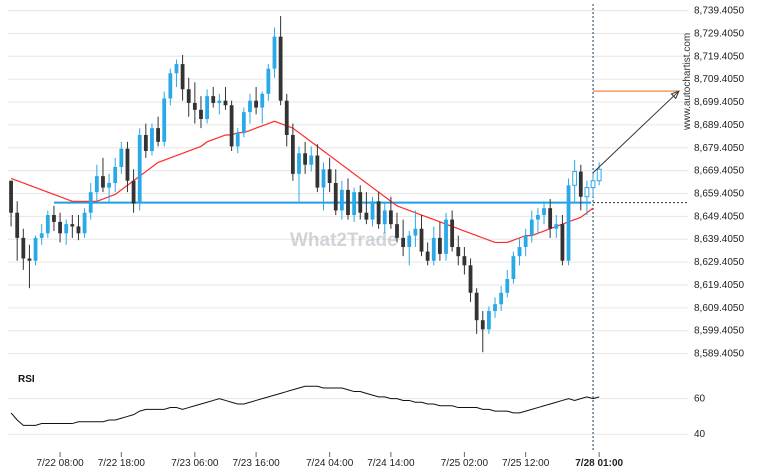  I want to click on price-tick-label: 8,669.4050, so click(719, 171).